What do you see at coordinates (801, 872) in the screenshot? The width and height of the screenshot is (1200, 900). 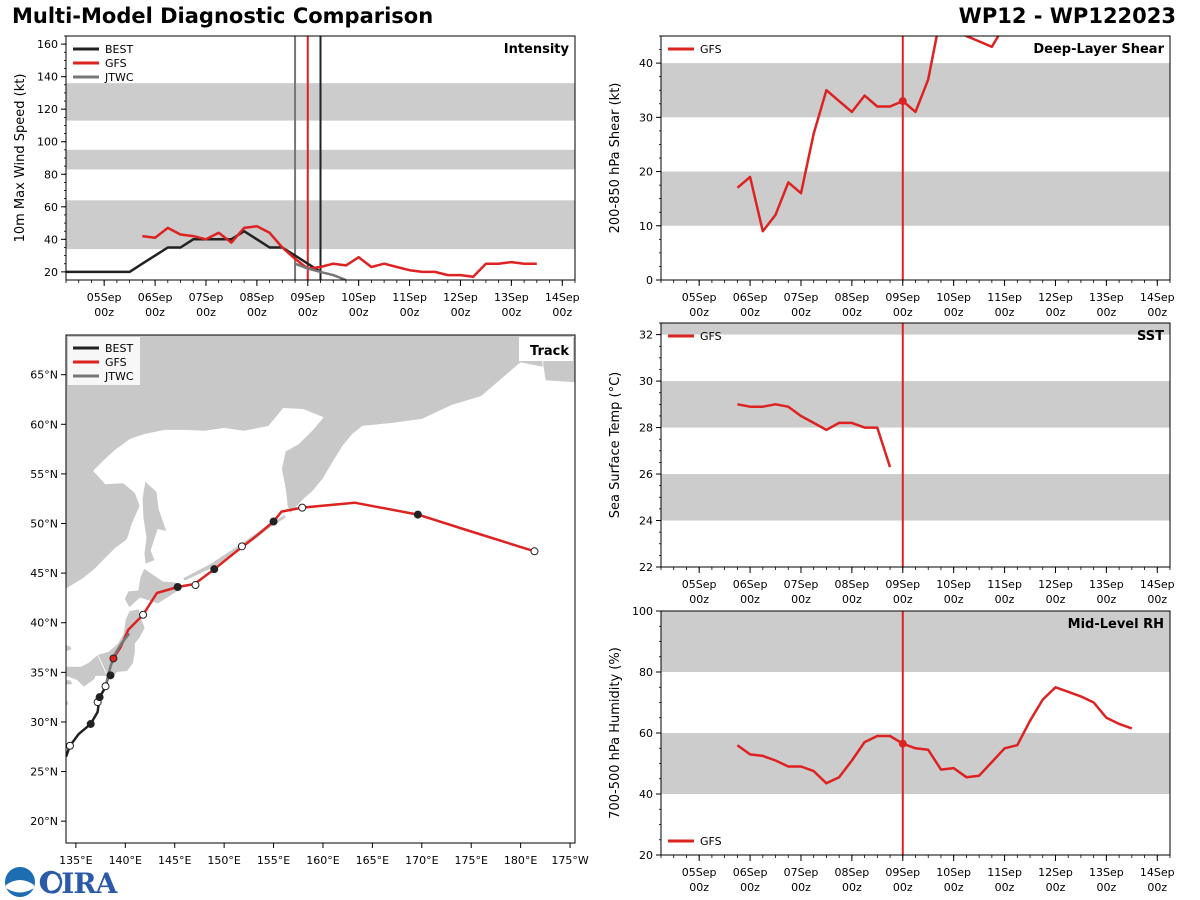 I see `rh-xtick-label-day: 07Sep` at bounding box center [801, 872].